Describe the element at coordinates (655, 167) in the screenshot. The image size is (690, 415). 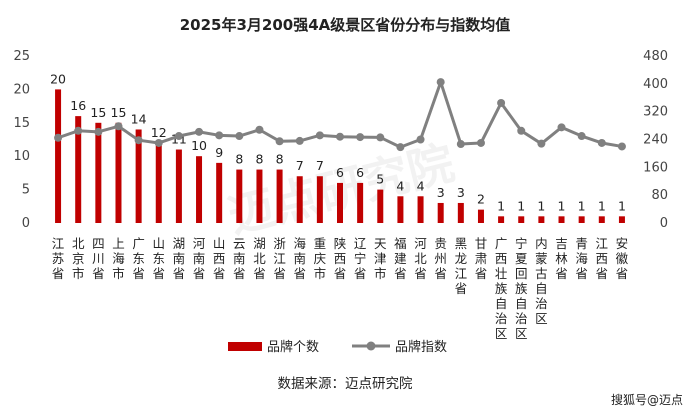
I see `right-tick-label: 160` at that location.